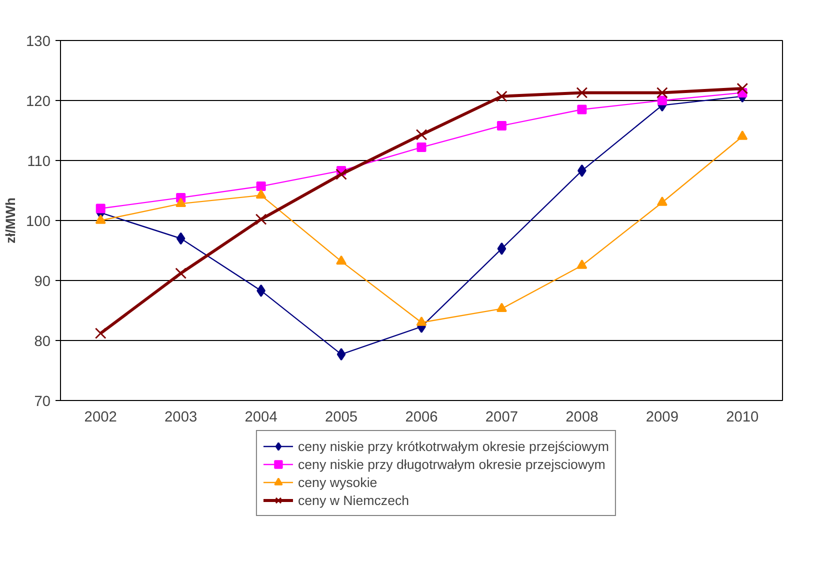  What do you see at coordinates (421, 418) in the screenshot?
I see `x-tick-label: 2006` at bounding box center [421, 418].